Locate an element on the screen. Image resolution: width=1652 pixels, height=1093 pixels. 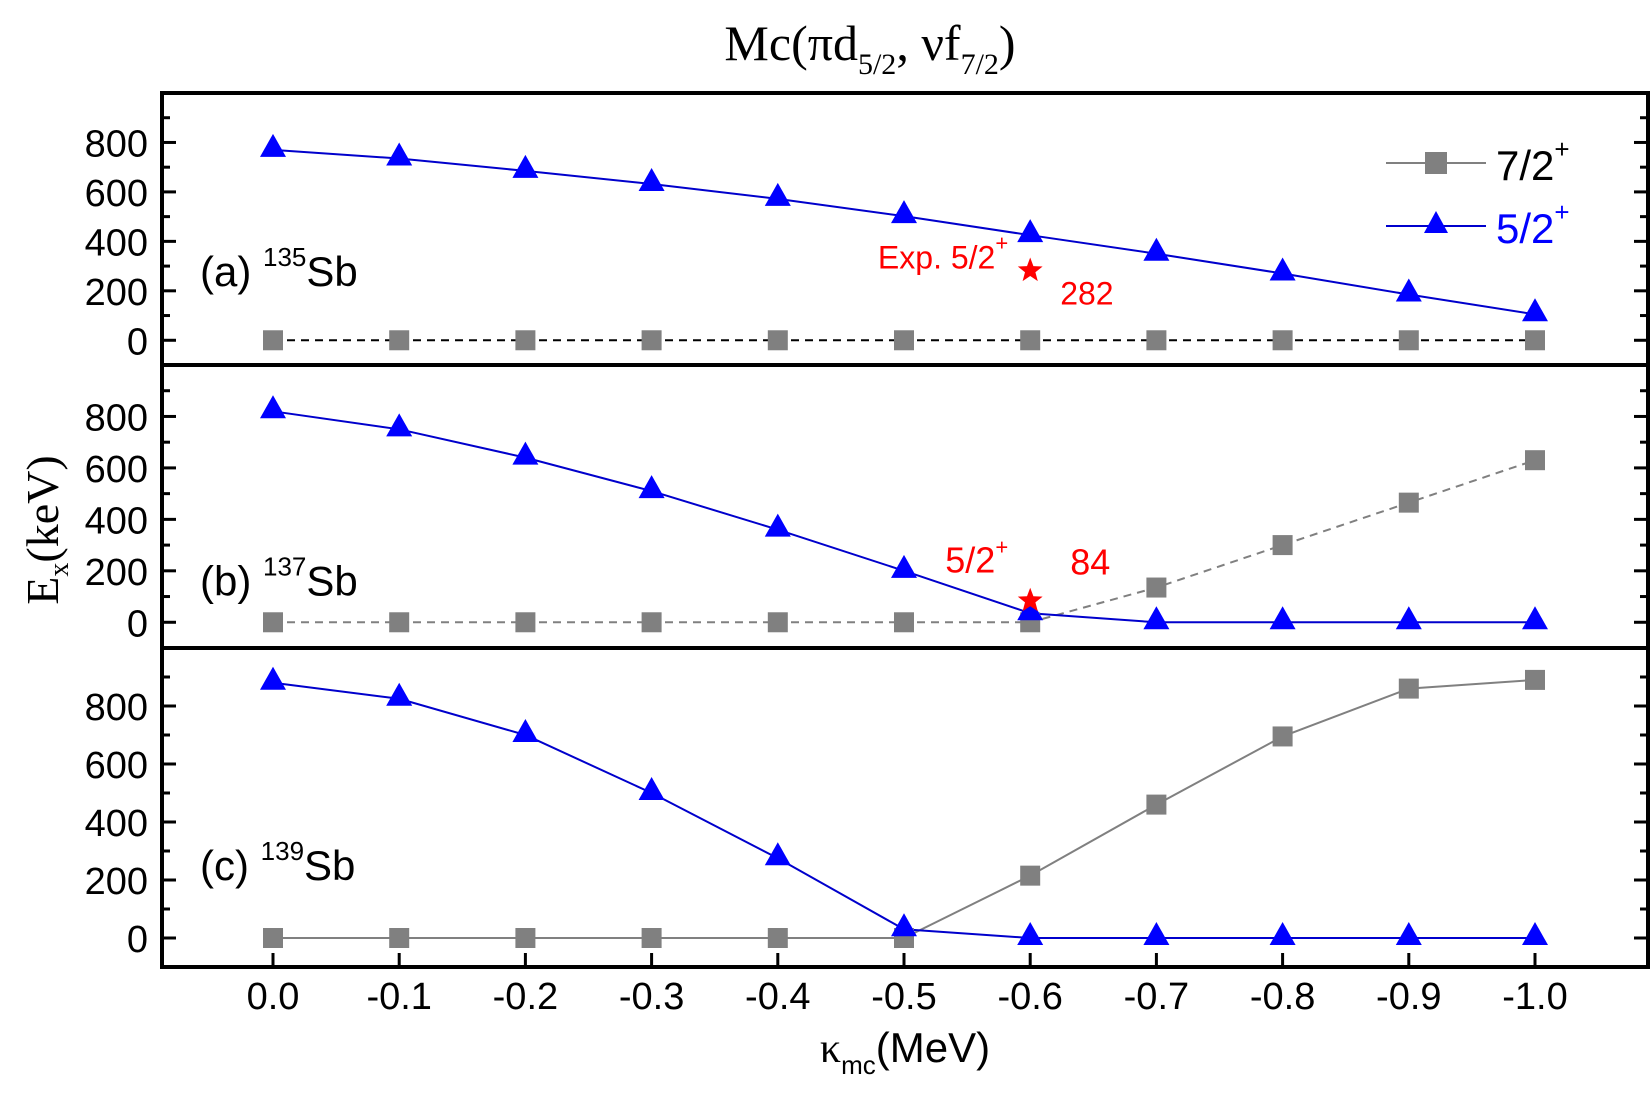
x-tick-label: -0.4 is located at coordinates (777, 997).